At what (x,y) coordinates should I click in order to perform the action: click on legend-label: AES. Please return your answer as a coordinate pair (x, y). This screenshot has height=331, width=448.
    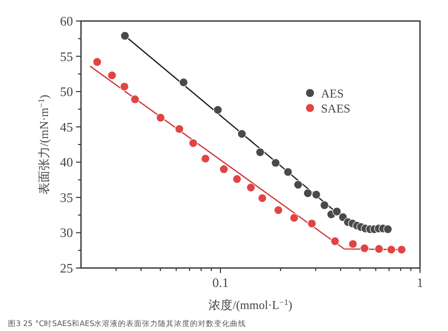
    Looking at the image, I should click on (332, 93).